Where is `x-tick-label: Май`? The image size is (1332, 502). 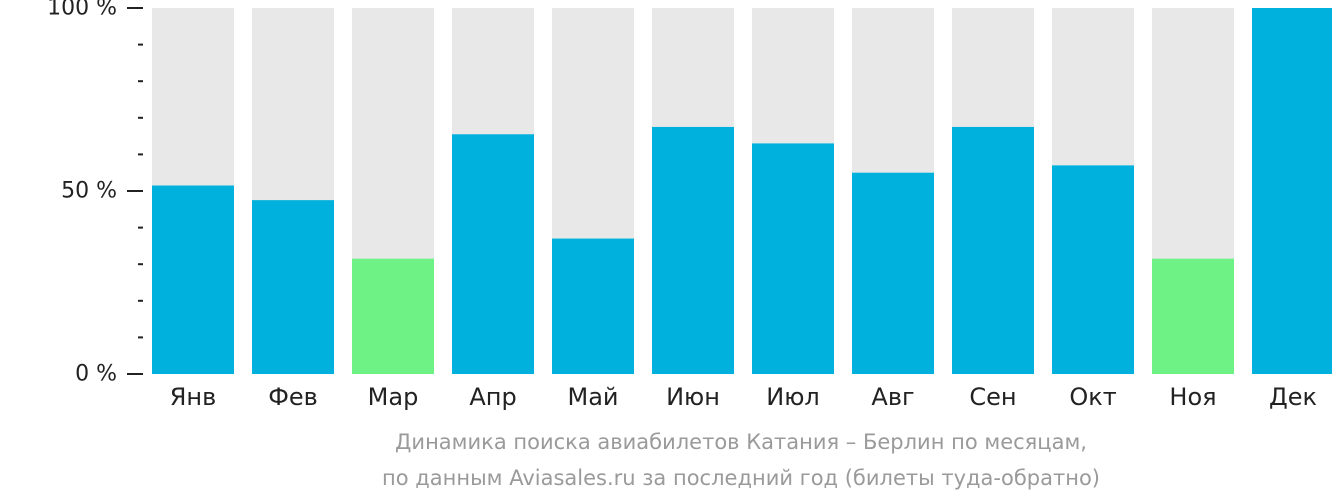 x-tick-label: Май is located at coordinates (592, 397).